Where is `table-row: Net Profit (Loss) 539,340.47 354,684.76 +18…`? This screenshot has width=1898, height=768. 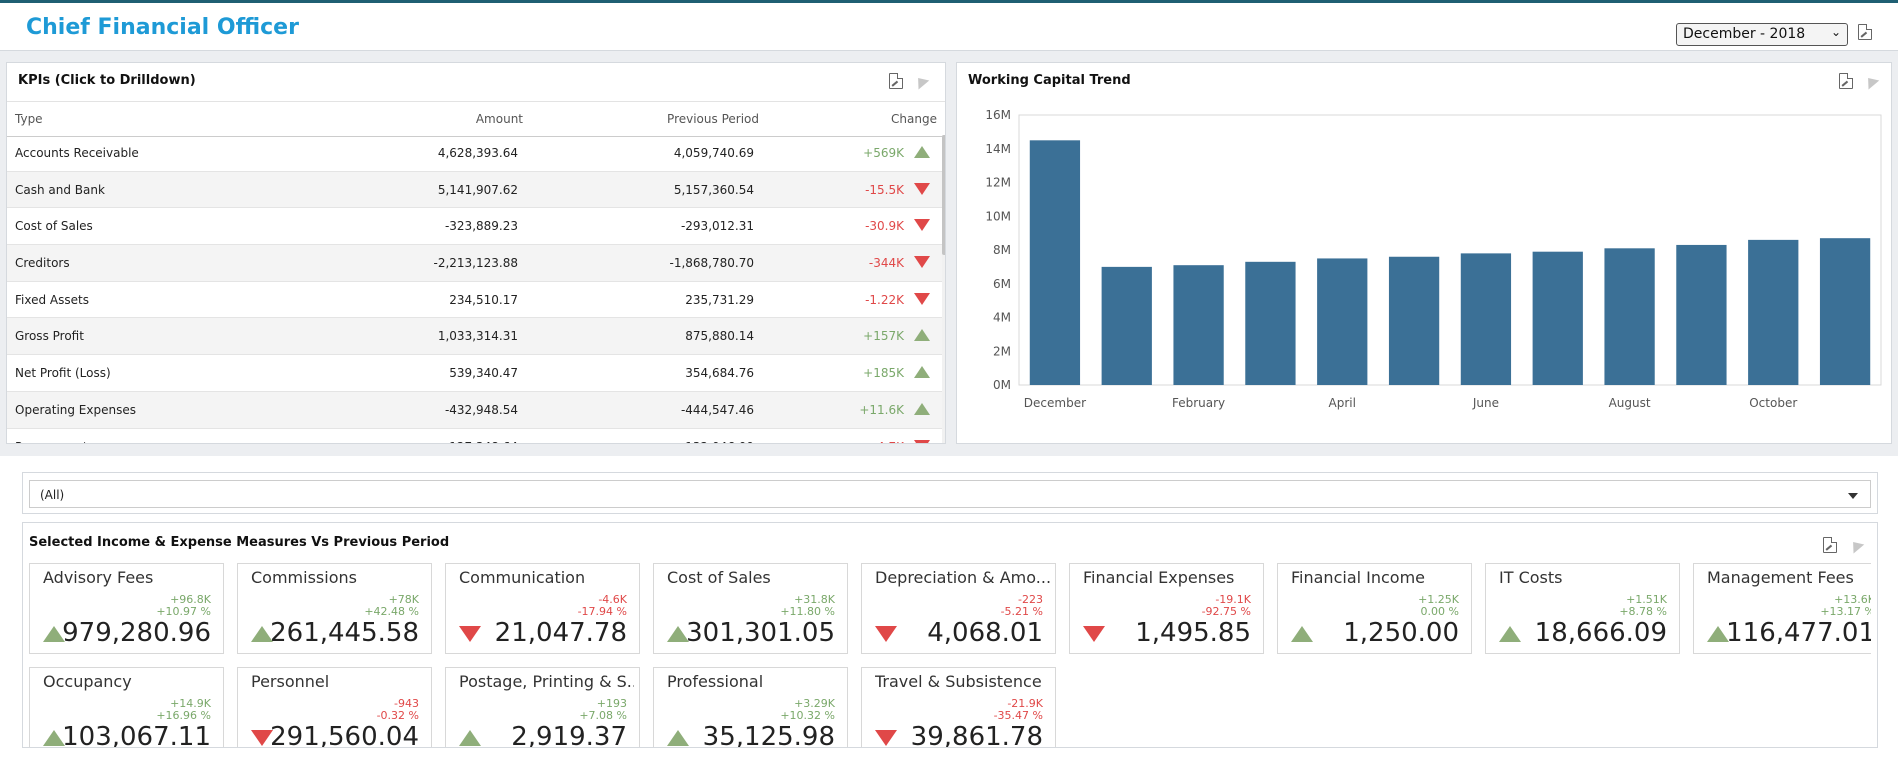
table-row: Net Profit (Loss) 539,340.47 354,684.76 +18… is located at coordinates (474, 373).